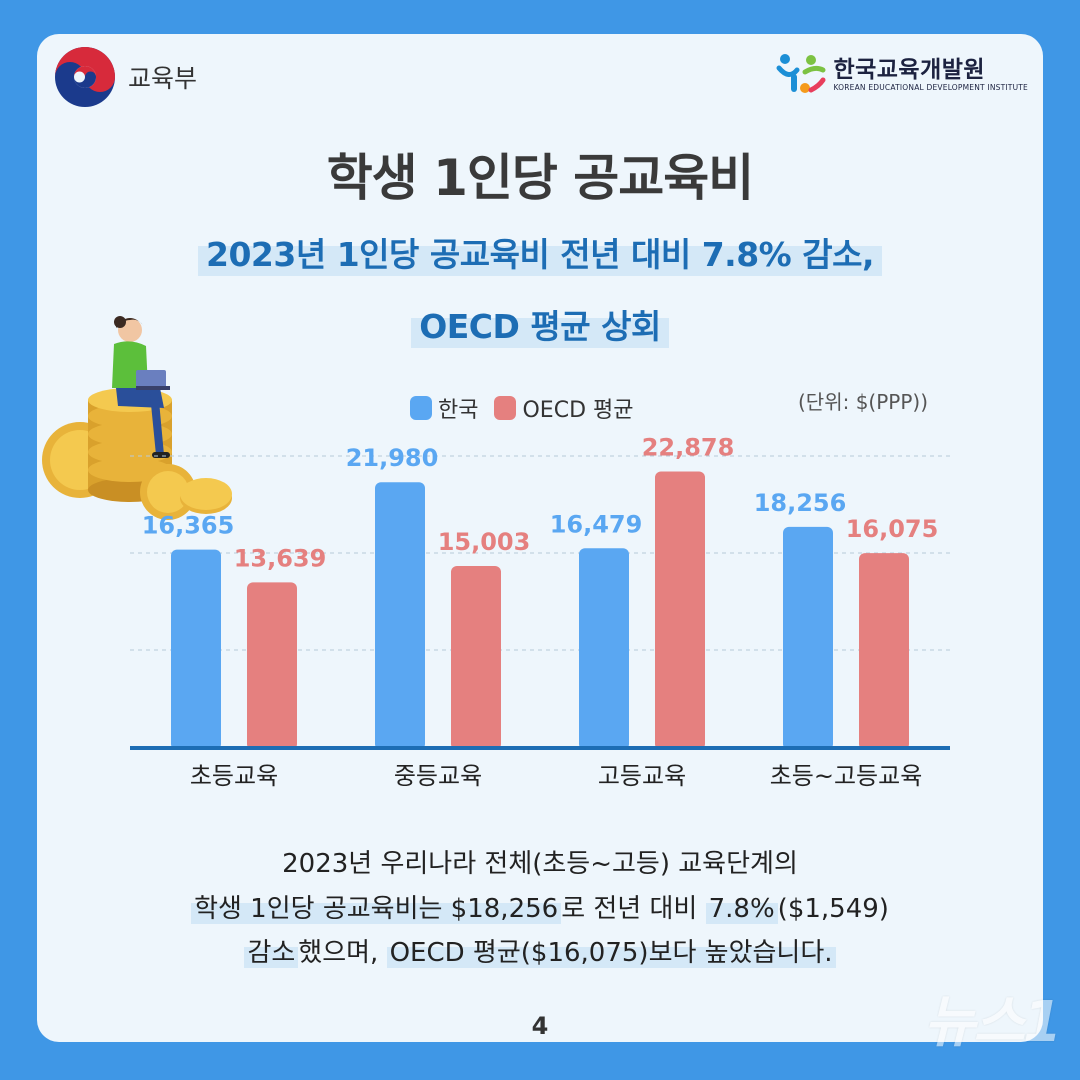  I want to click on kedi-emblem-icon, so click(801, 73).